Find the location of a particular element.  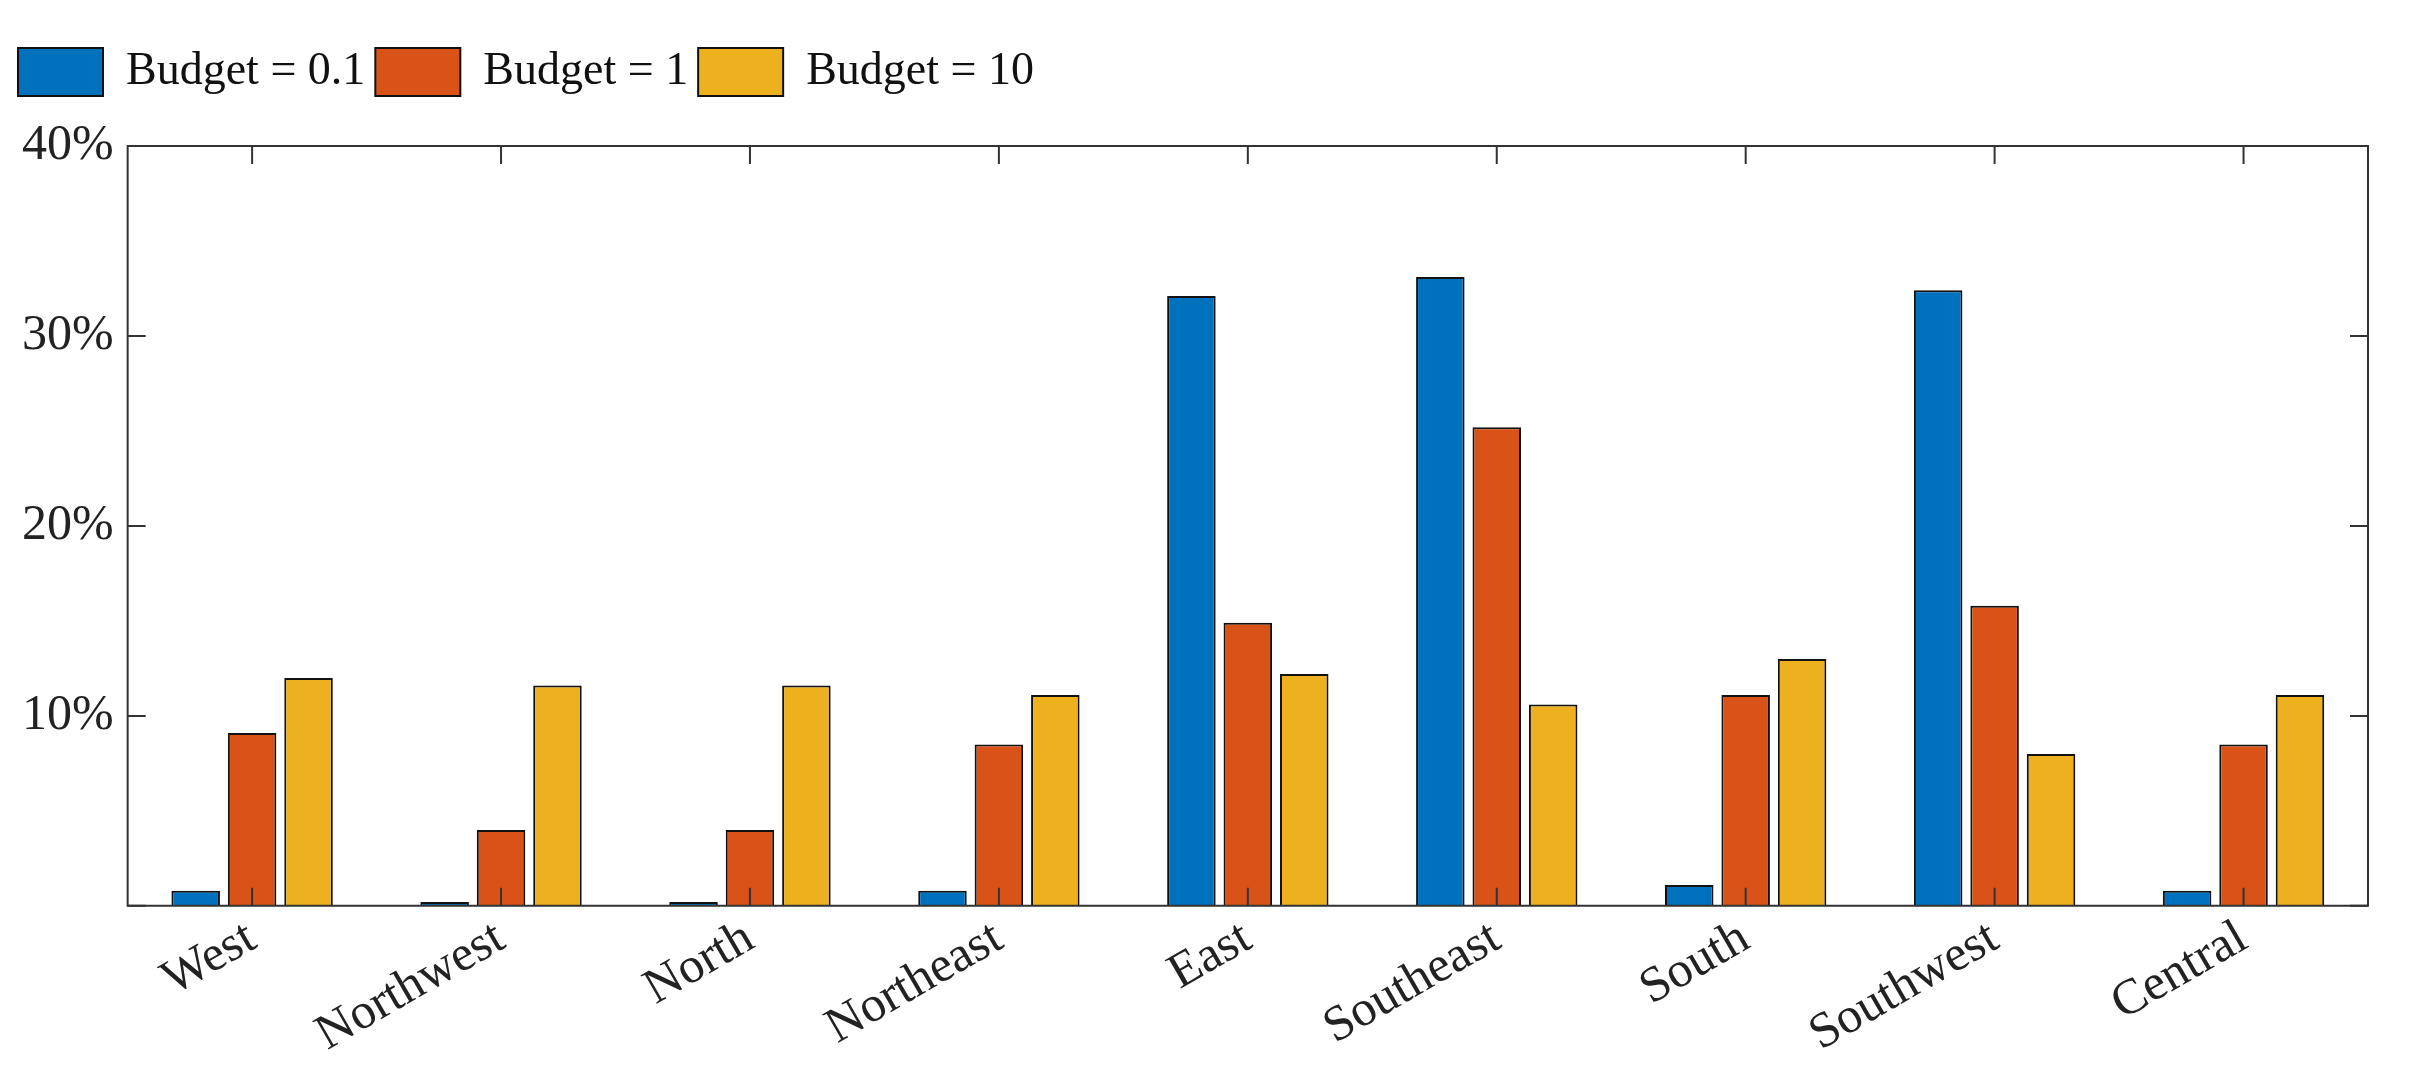

legend-label: Budget = 10 is located at coordinates (920, 69).